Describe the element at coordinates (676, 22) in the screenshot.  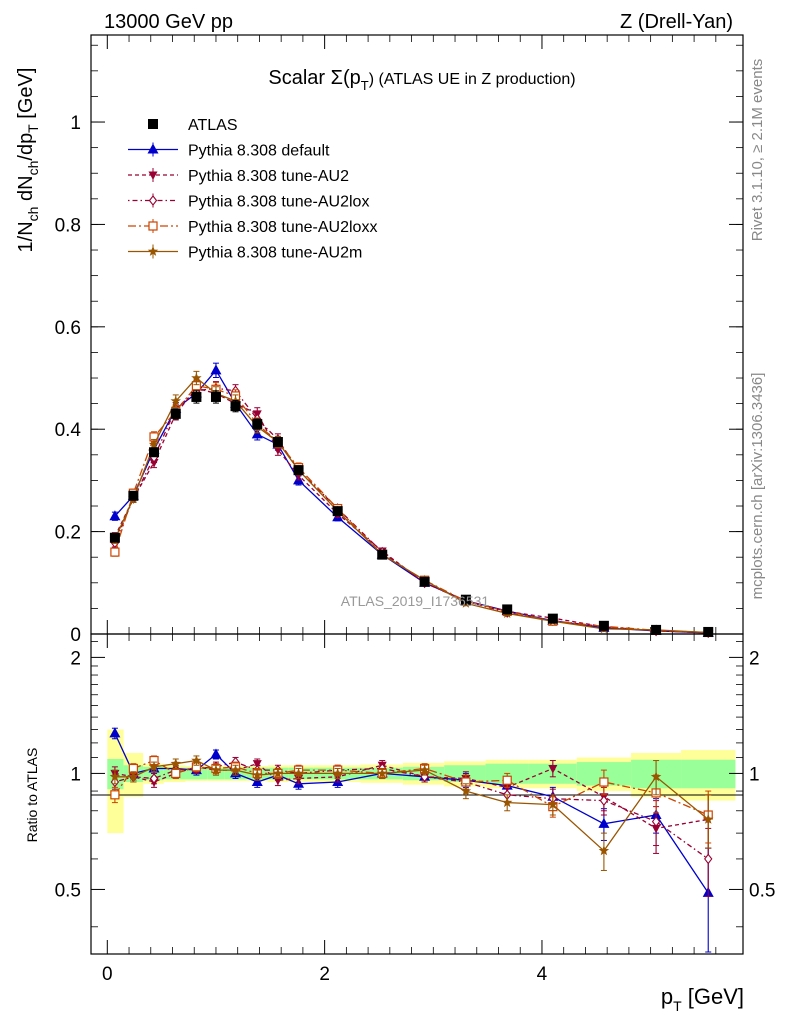
I see `header-right: Z (Drell-Yan)` at that location.